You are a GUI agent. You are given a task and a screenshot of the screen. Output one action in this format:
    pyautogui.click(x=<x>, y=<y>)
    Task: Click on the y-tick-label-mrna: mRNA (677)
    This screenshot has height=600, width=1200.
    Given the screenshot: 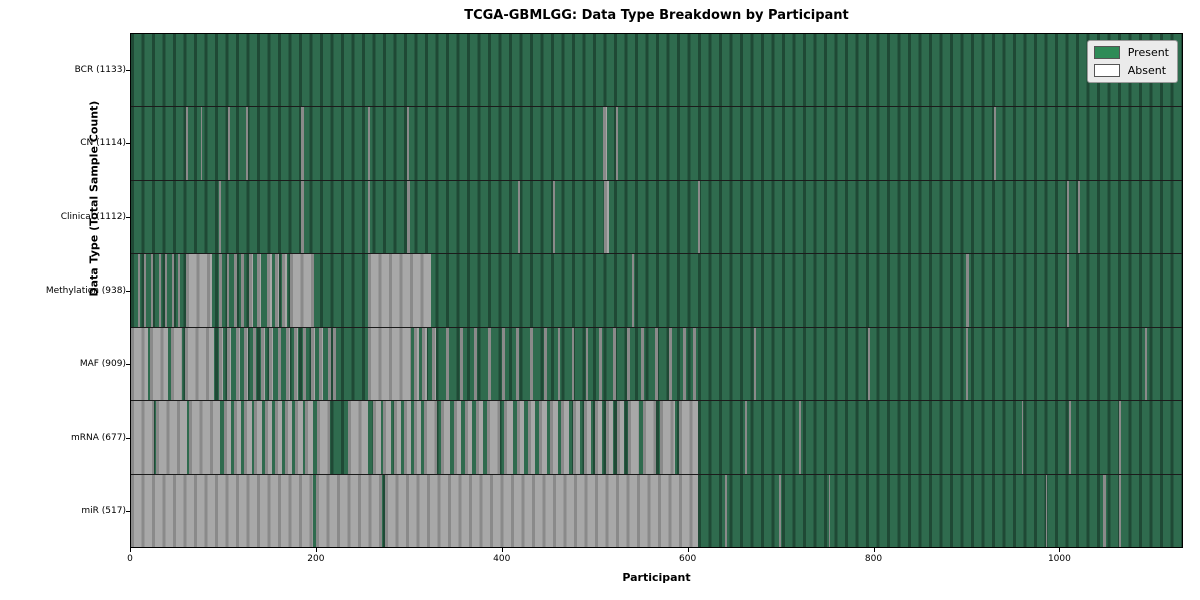 What is the action you would take?
    pyautogui.click(x=98, y=437)
    